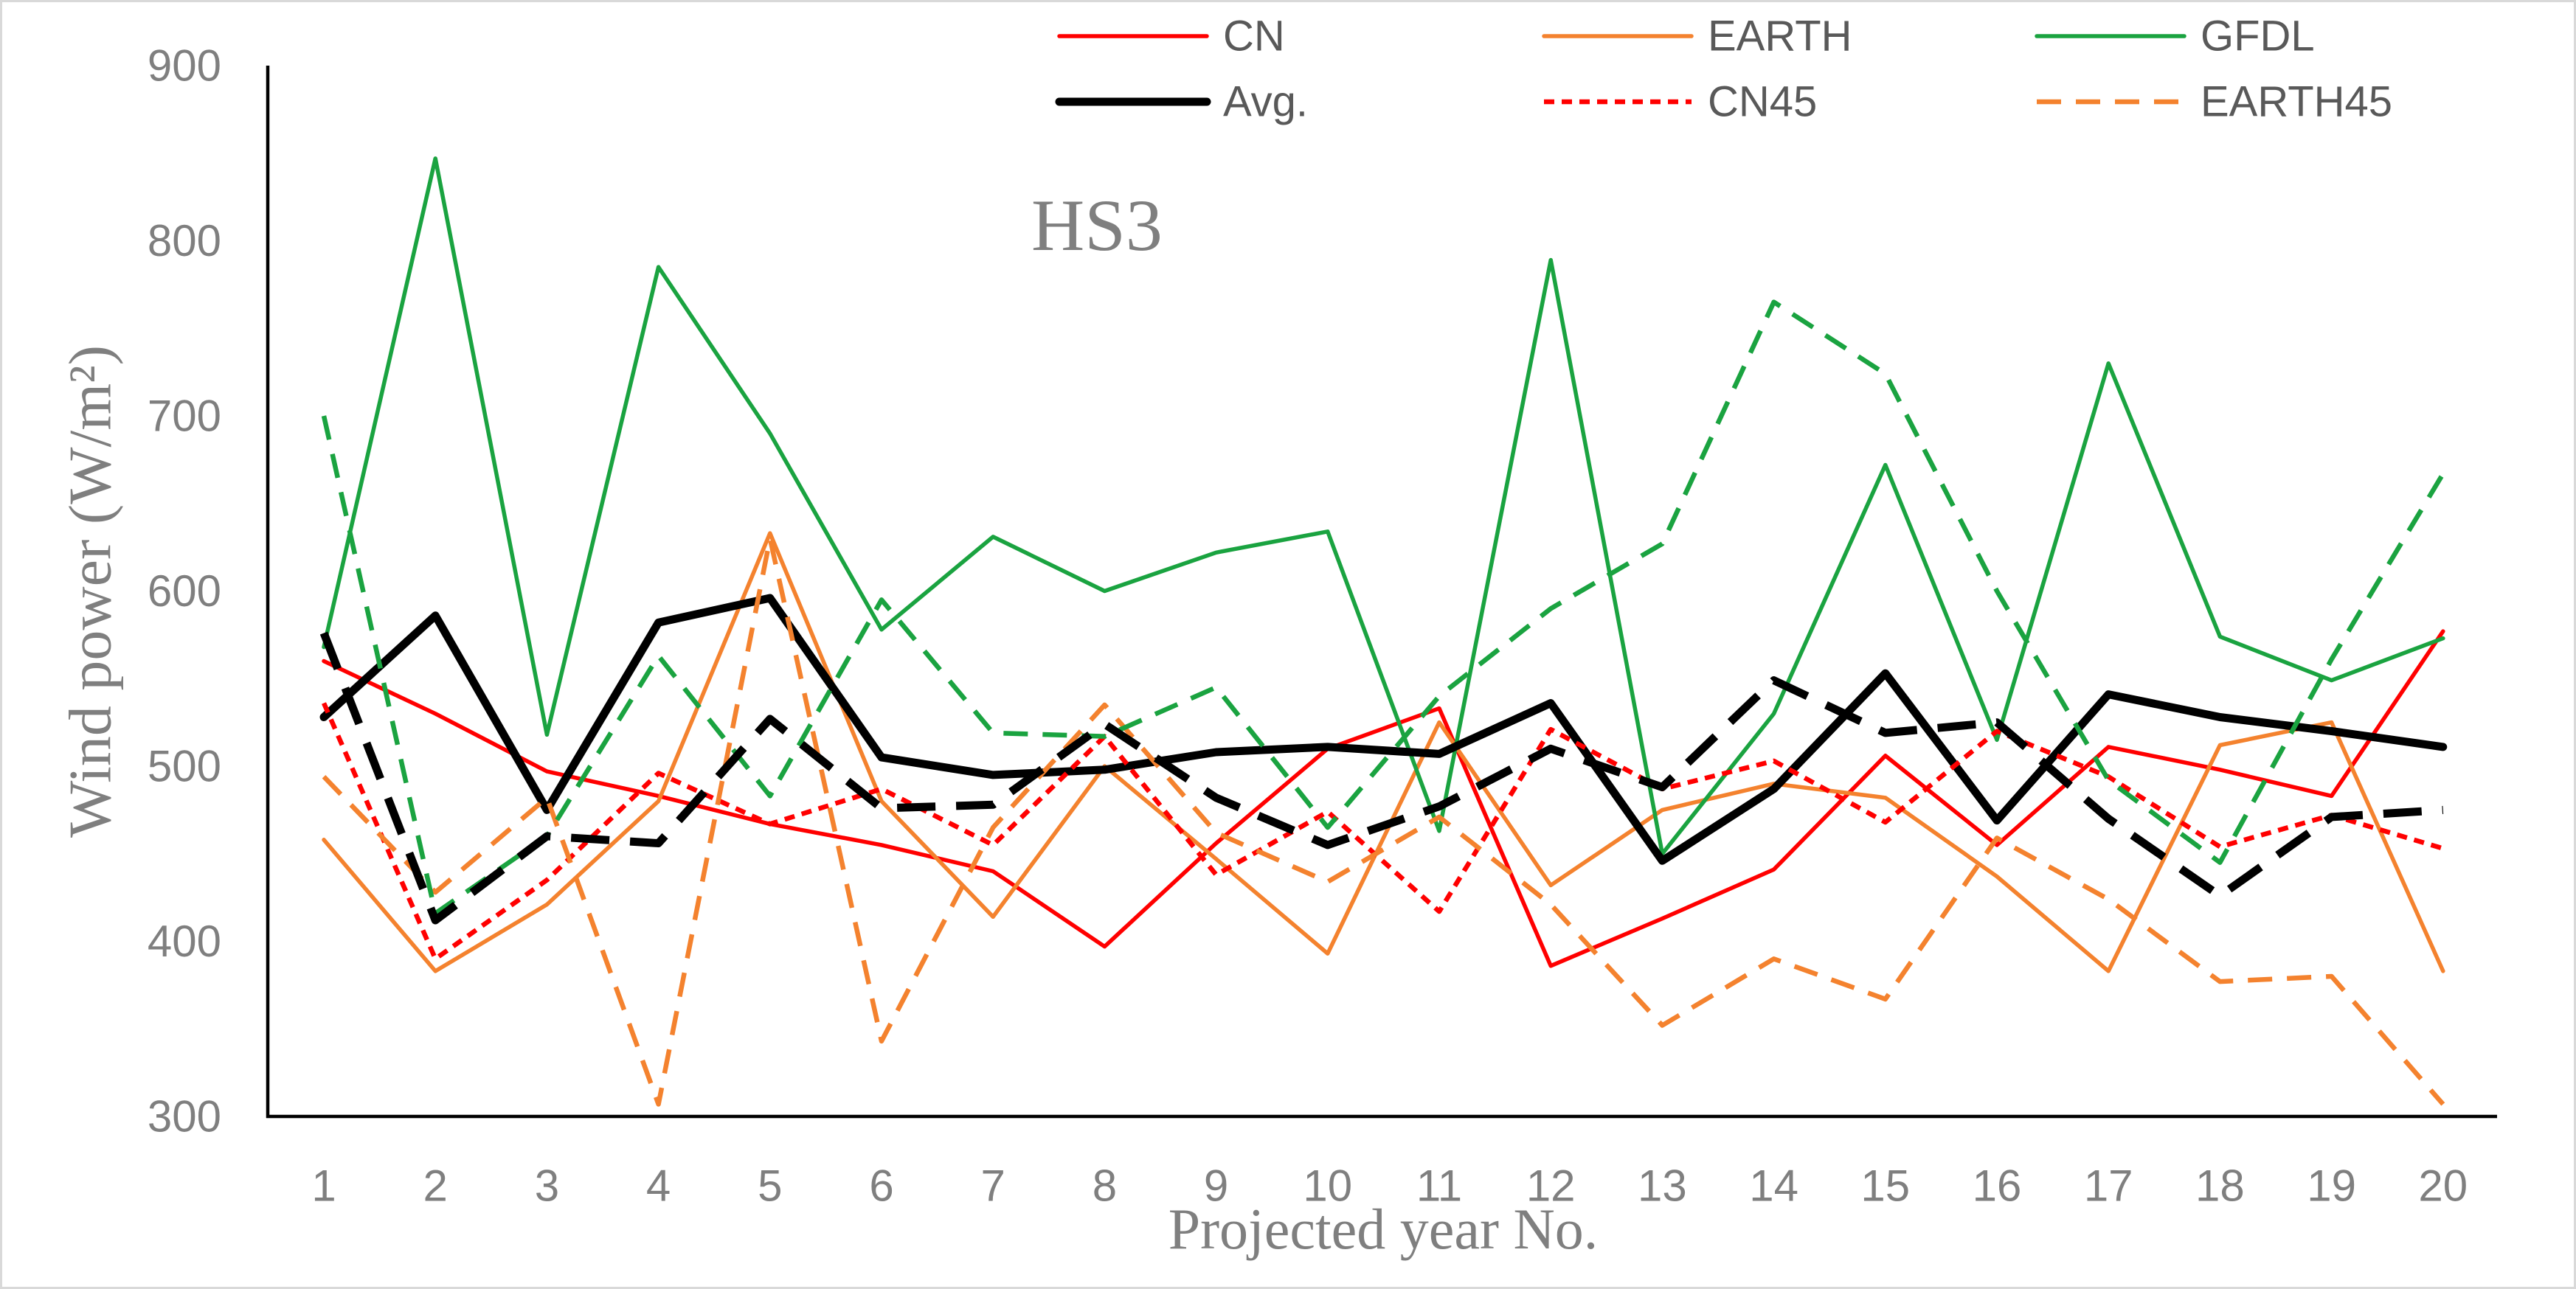  What do you see at coordinates (185, 66) in the screenshot?
I see `y-tick-label: 900` at bounding box center [185, 66].